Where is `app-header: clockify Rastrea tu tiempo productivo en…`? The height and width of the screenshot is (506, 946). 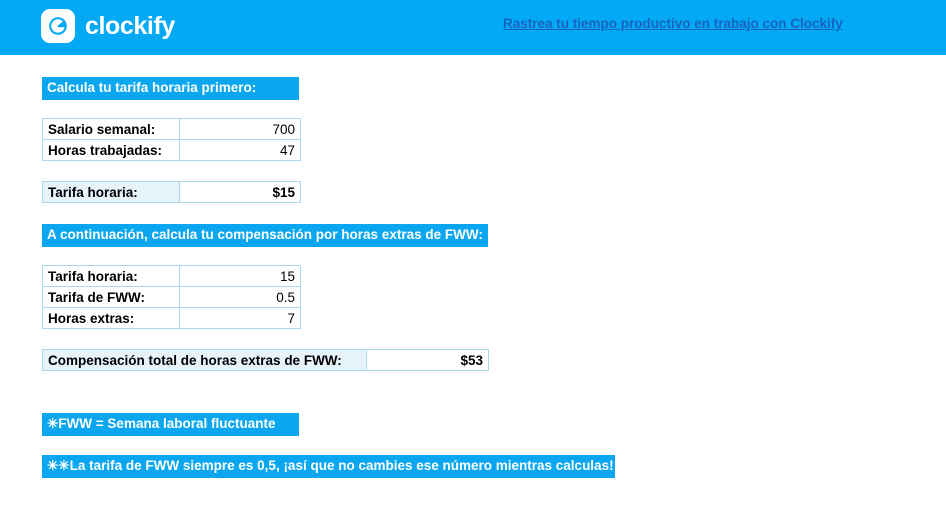 app-header: clockify Rastrea tu tiempo productivo en… is located at coordinates (473, 27).